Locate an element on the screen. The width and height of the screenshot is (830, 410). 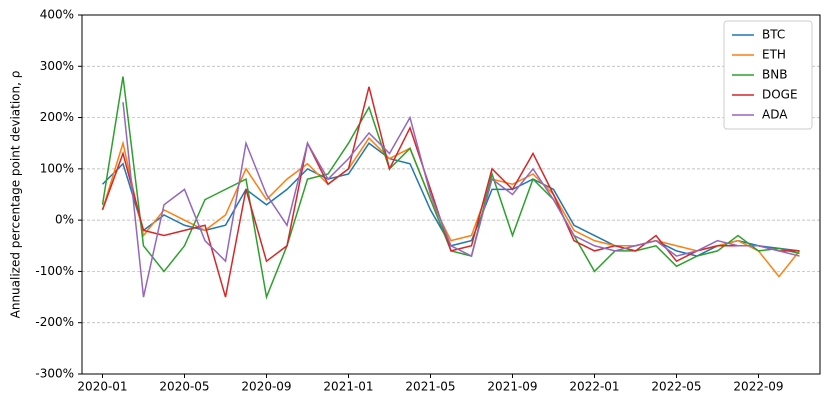
legend-label: BTC is located at coordinates (773, 35).